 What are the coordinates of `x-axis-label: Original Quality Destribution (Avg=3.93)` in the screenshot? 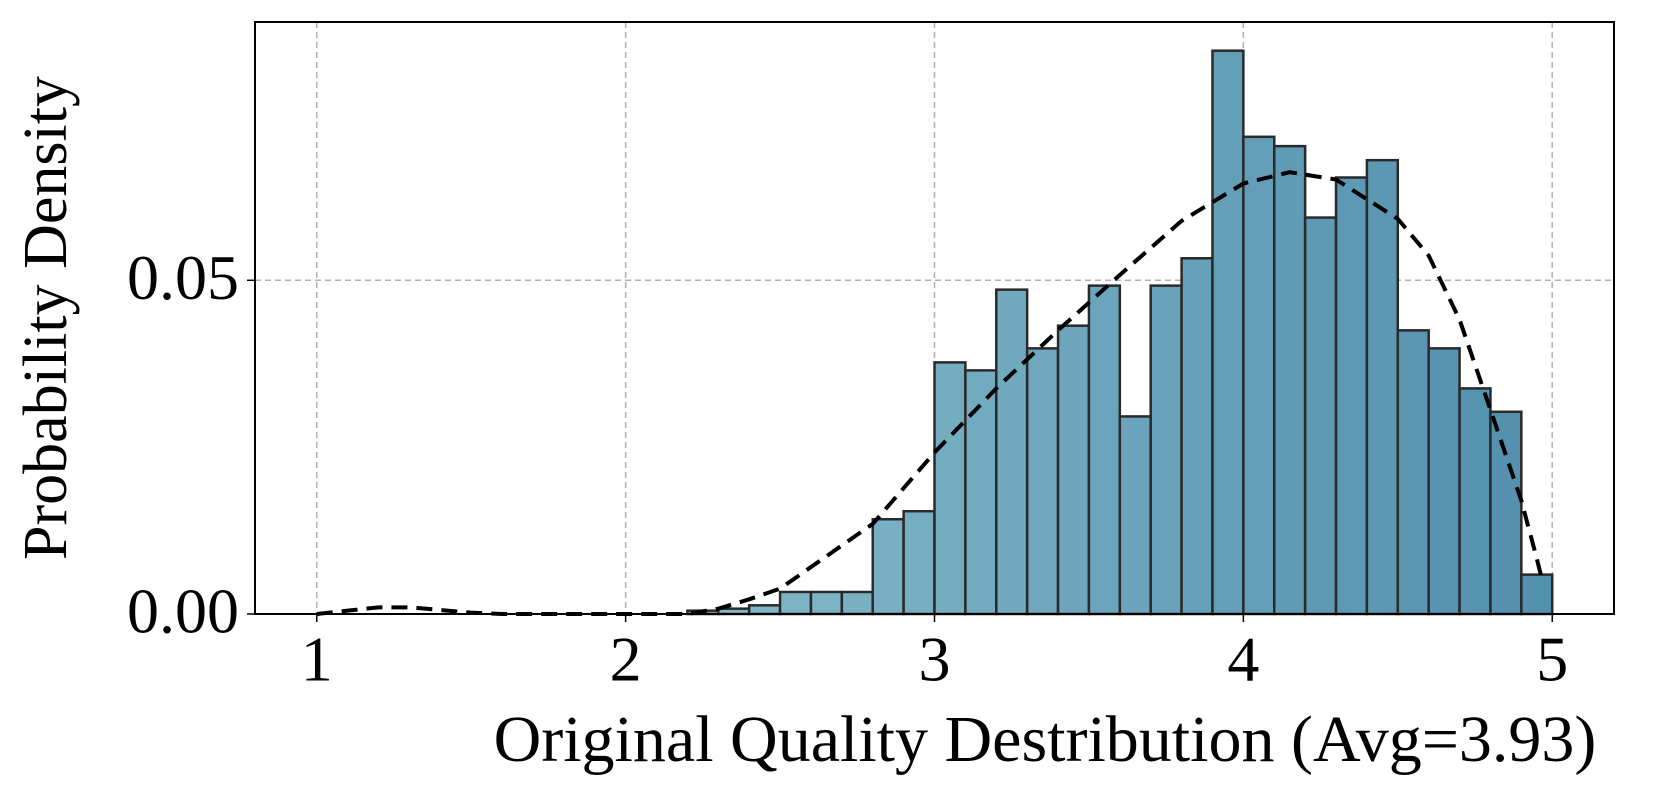 It's located at (1045, 739).